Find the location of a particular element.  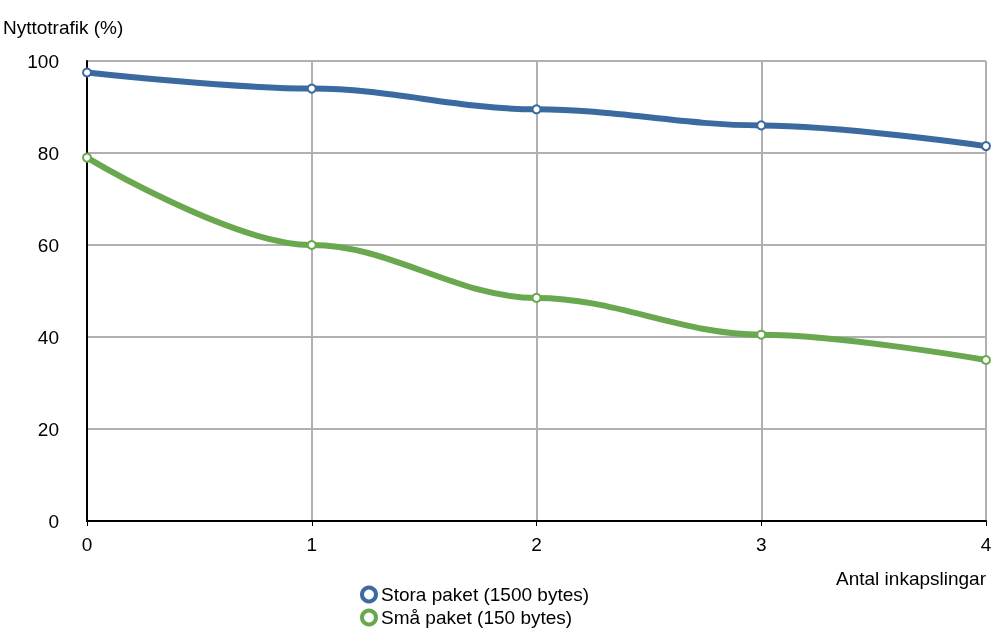

y-tick-label: 40 is located at coordinates (48, 337).